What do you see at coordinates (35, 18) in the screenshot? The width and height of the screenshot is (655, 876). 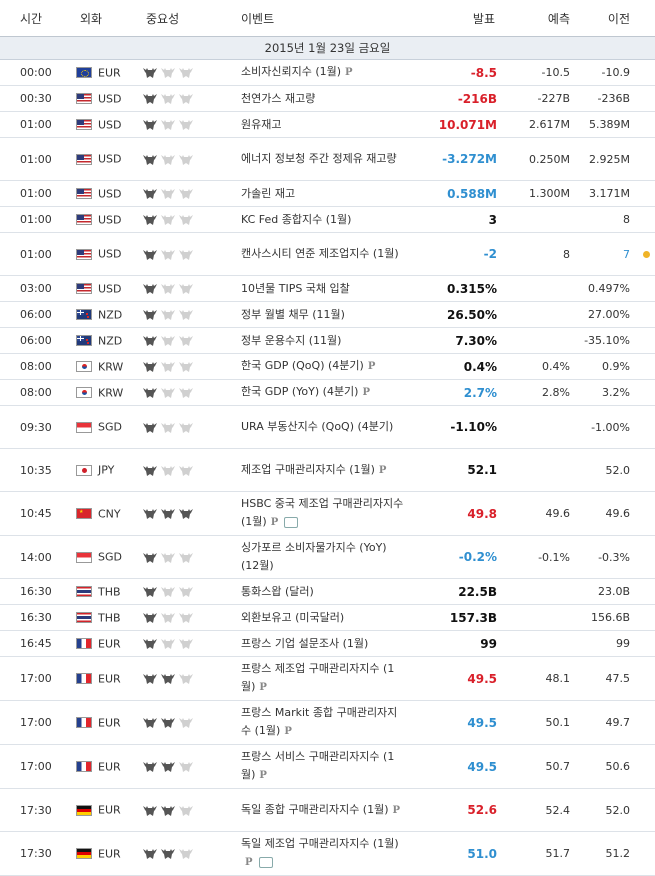 I see `col-header-time: 시간` at bounding box center [35, 18].